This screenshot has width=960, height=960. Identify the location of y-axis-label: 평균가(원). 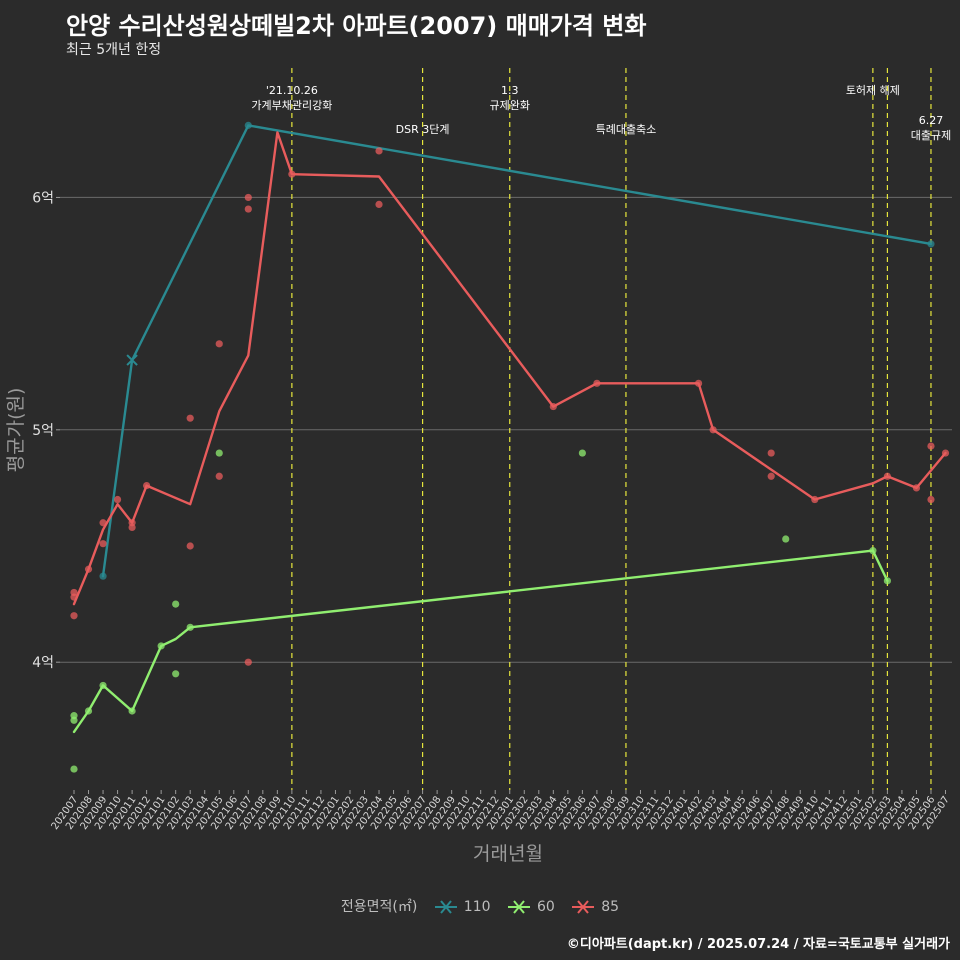
(16, 430).